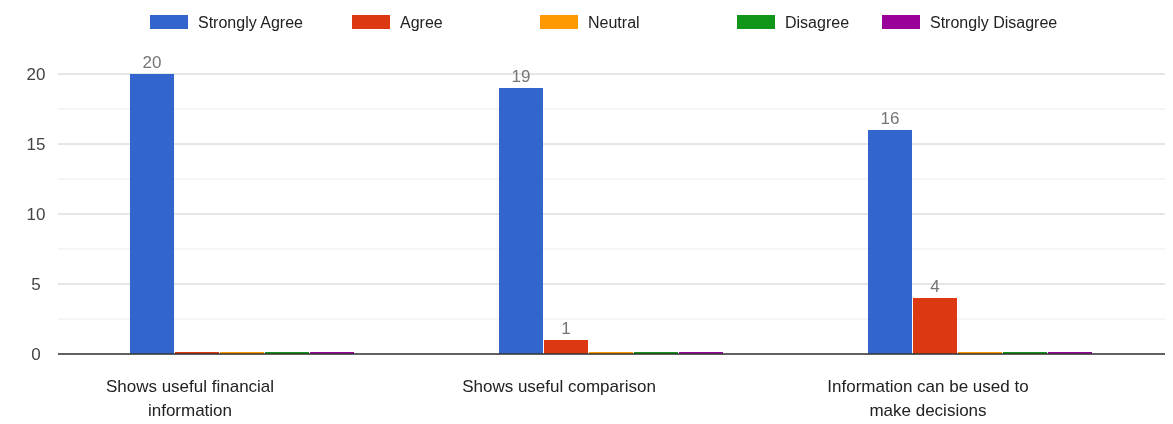 The width and height of the screenshot is (1173, 424). I want to click on legend-label: Neutral, so click(614, 22).